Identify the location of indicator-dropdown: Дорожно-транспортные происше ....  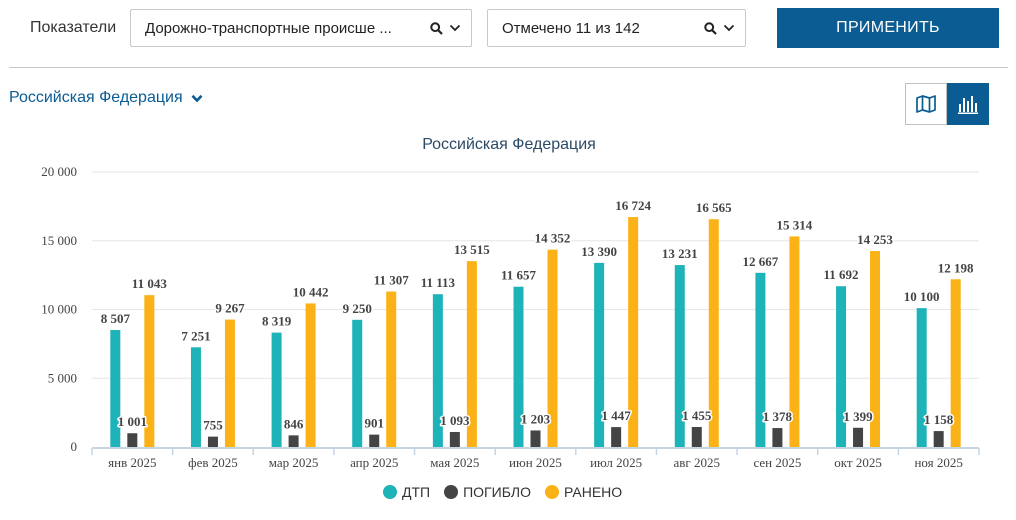
(301, 28).